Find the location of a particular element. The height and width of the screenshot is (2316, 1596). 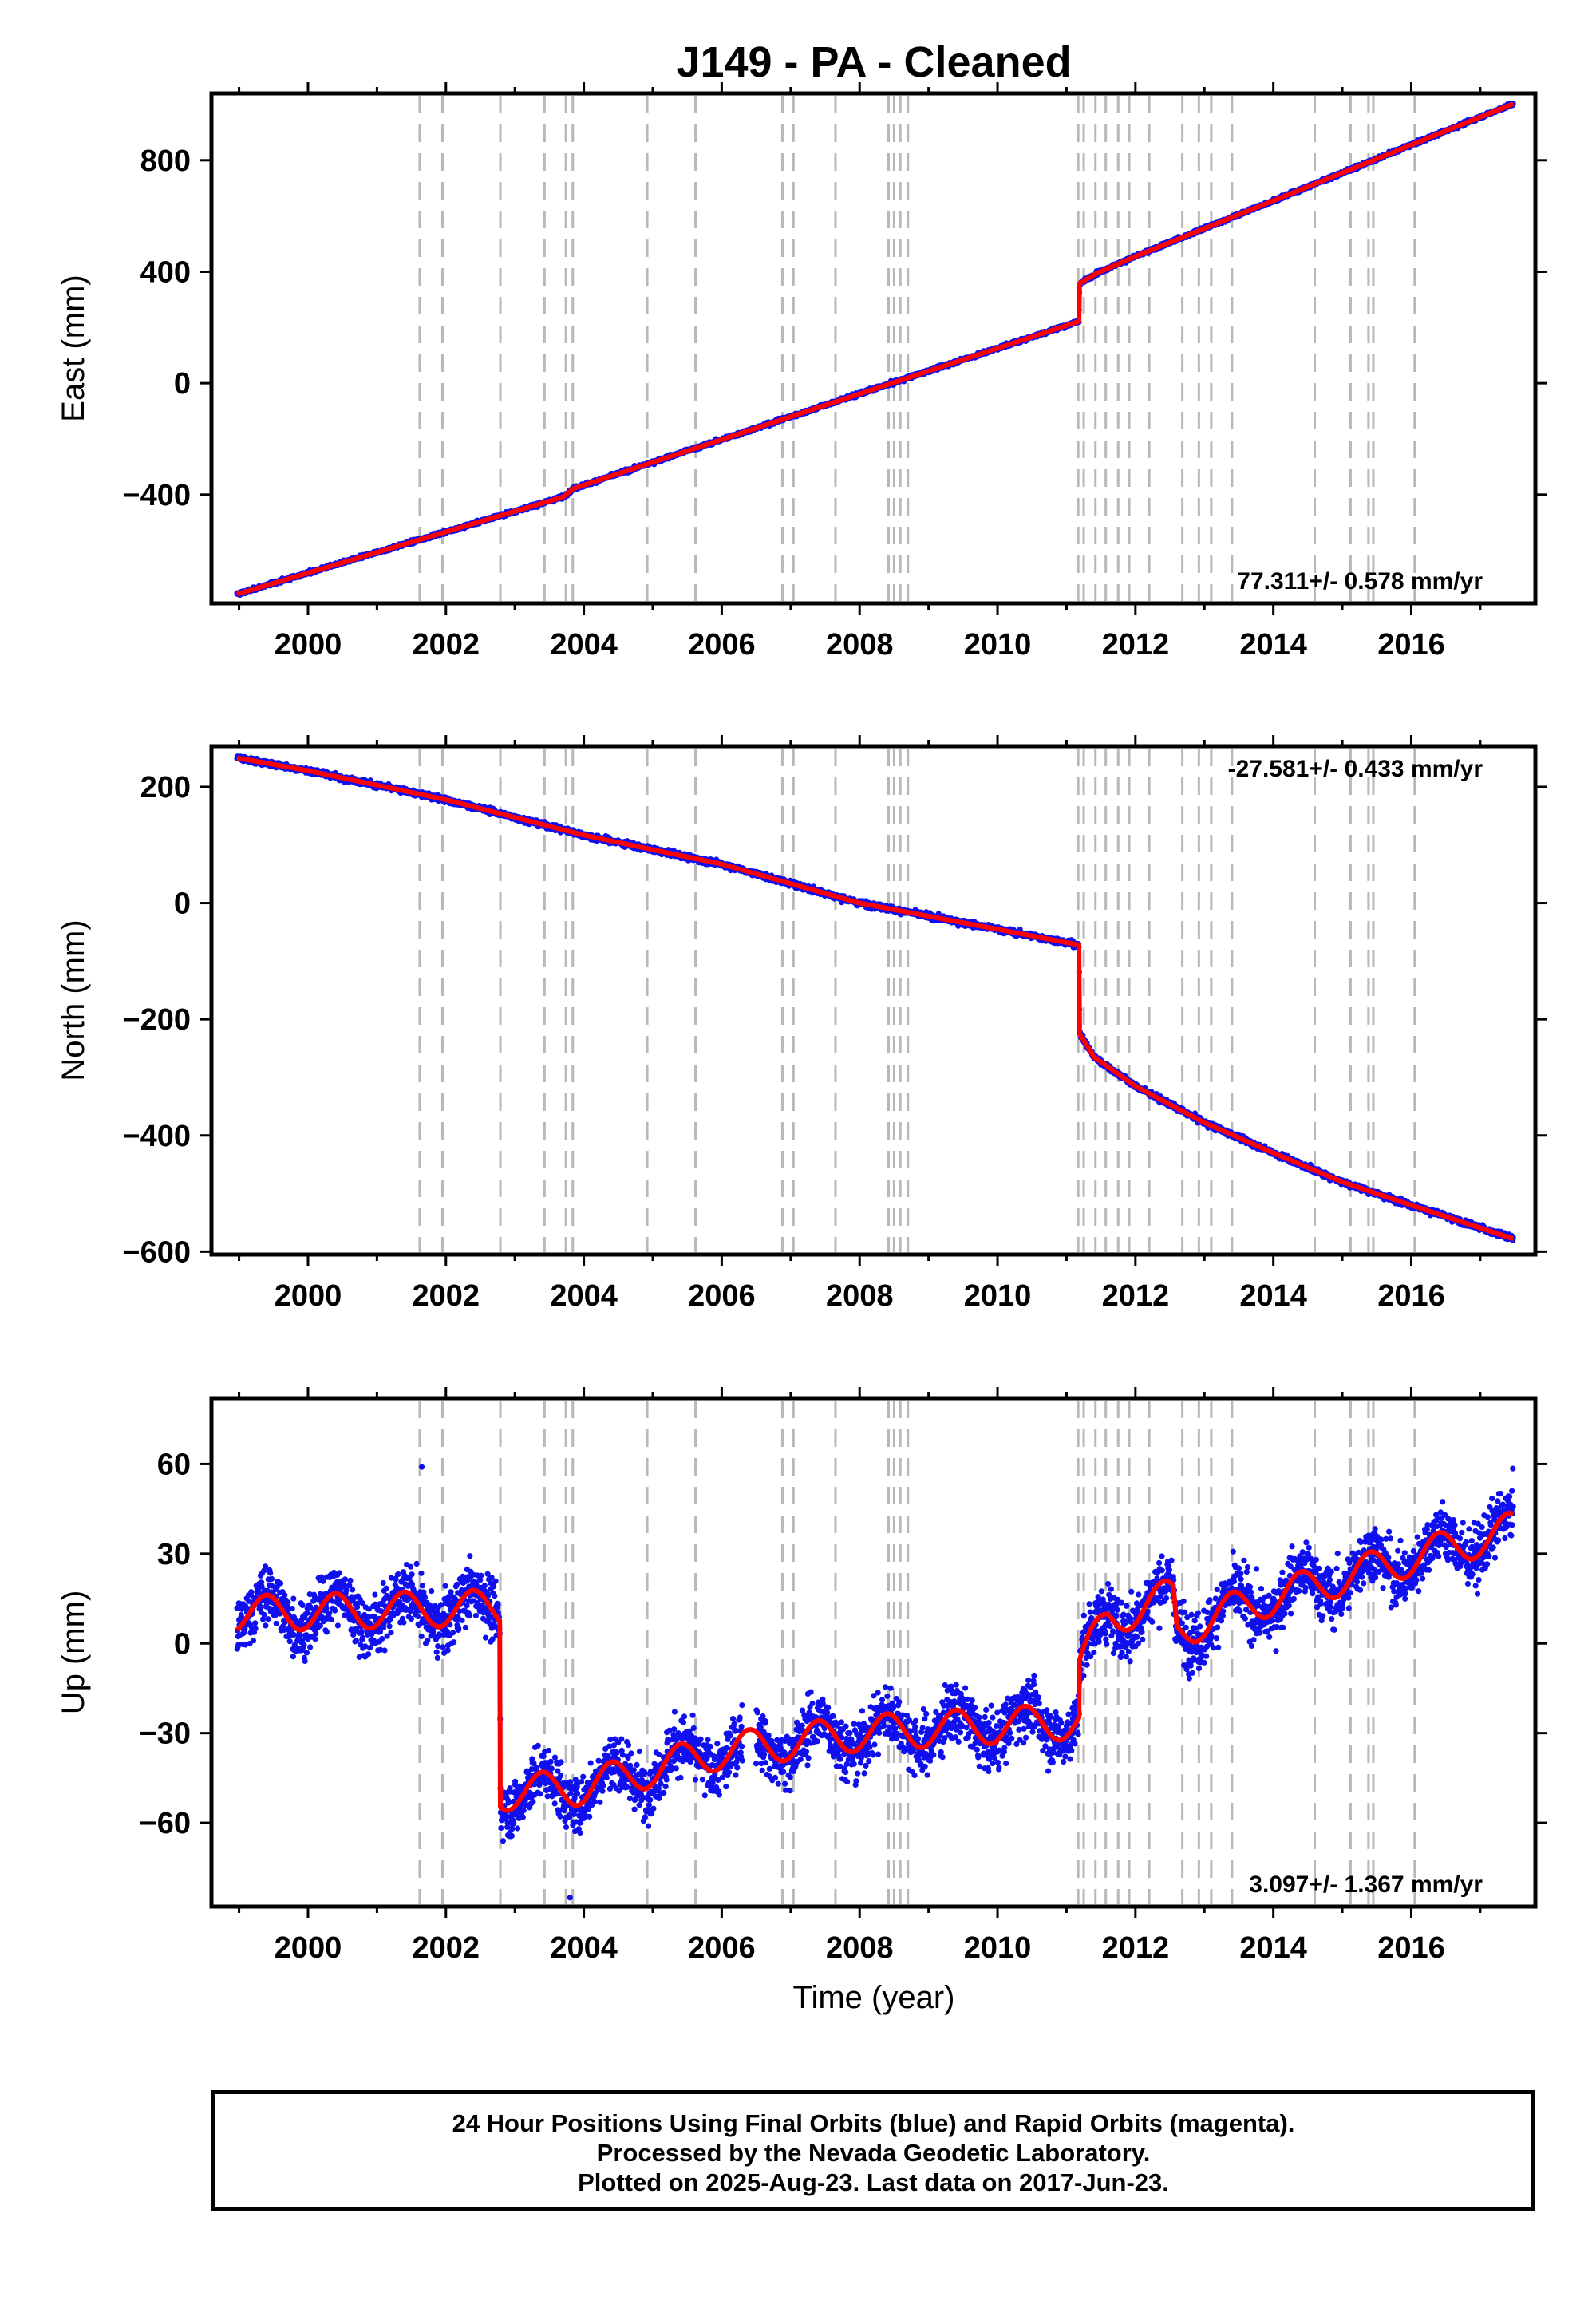

north-x-tick-label: 2004 is located at coordinates (584, 1296).